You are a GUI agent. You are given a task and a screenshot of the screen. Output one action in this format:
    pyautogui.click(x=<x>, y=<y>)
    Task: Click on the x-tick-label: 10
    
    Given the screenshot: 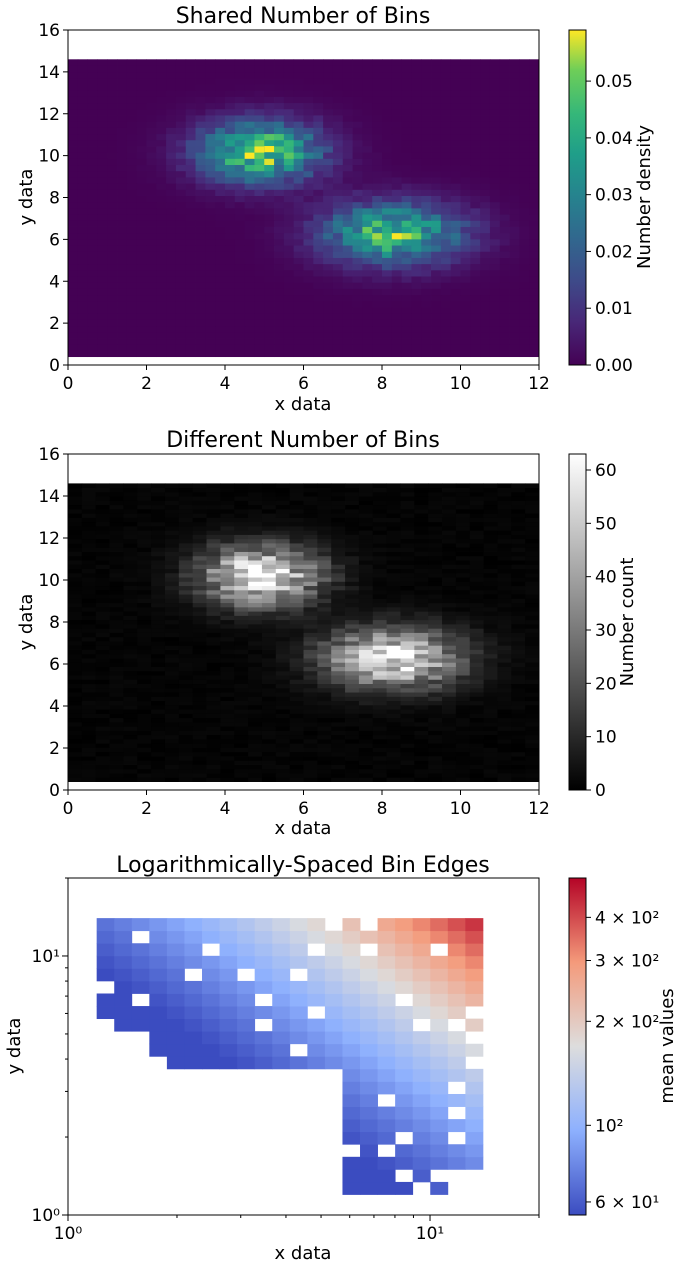 What is the action you would take?
    pyautogui.click(x=461, y=384)
    